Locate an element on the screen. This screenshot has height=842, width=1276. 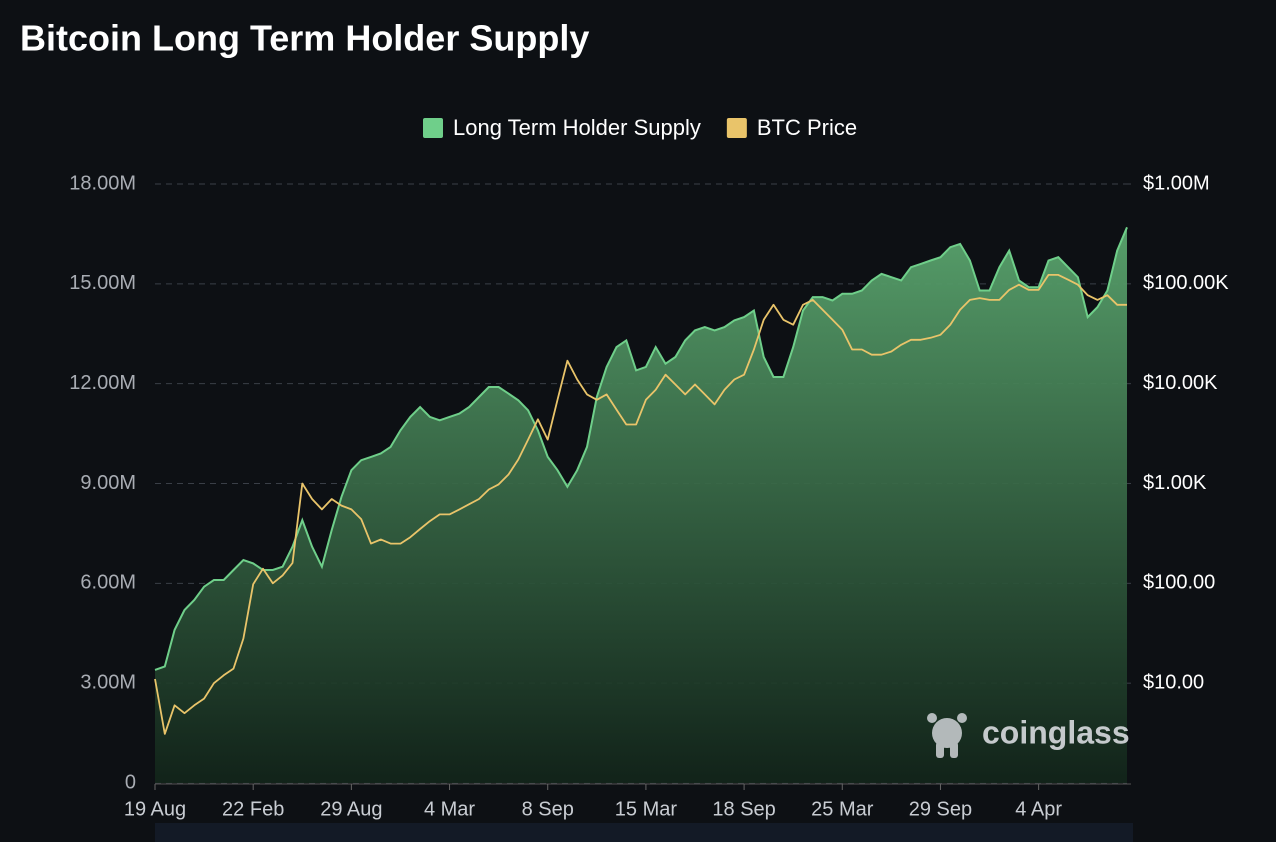
y-tick-label: 3.00M is located at coordinates (108, 682).